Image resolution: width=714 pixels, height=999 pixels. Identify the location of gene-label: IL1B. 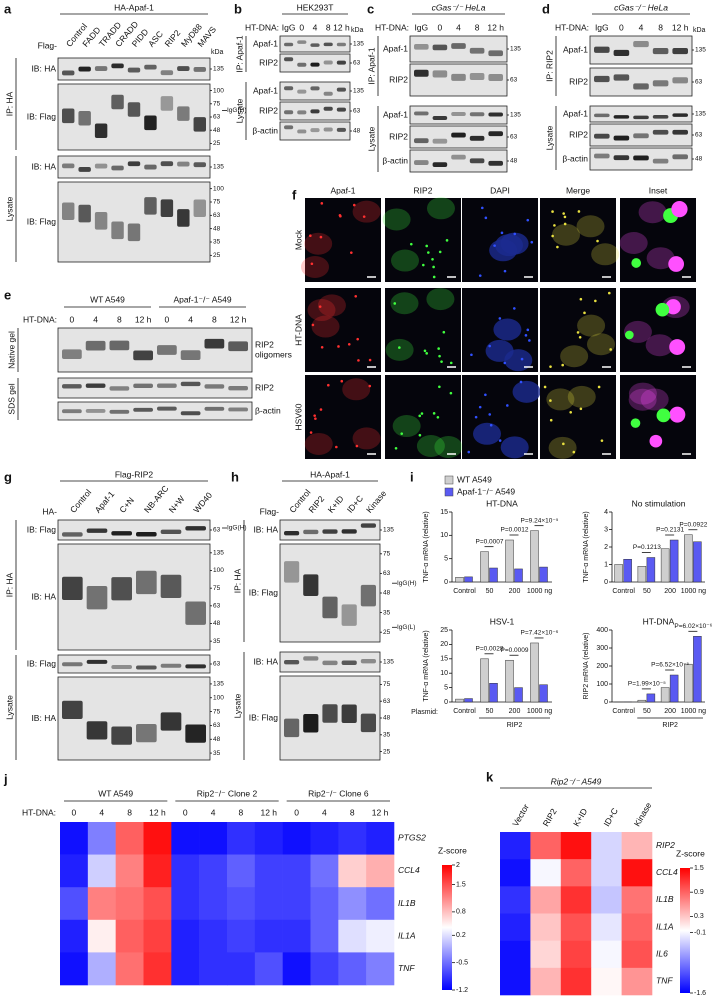
(407, 903).